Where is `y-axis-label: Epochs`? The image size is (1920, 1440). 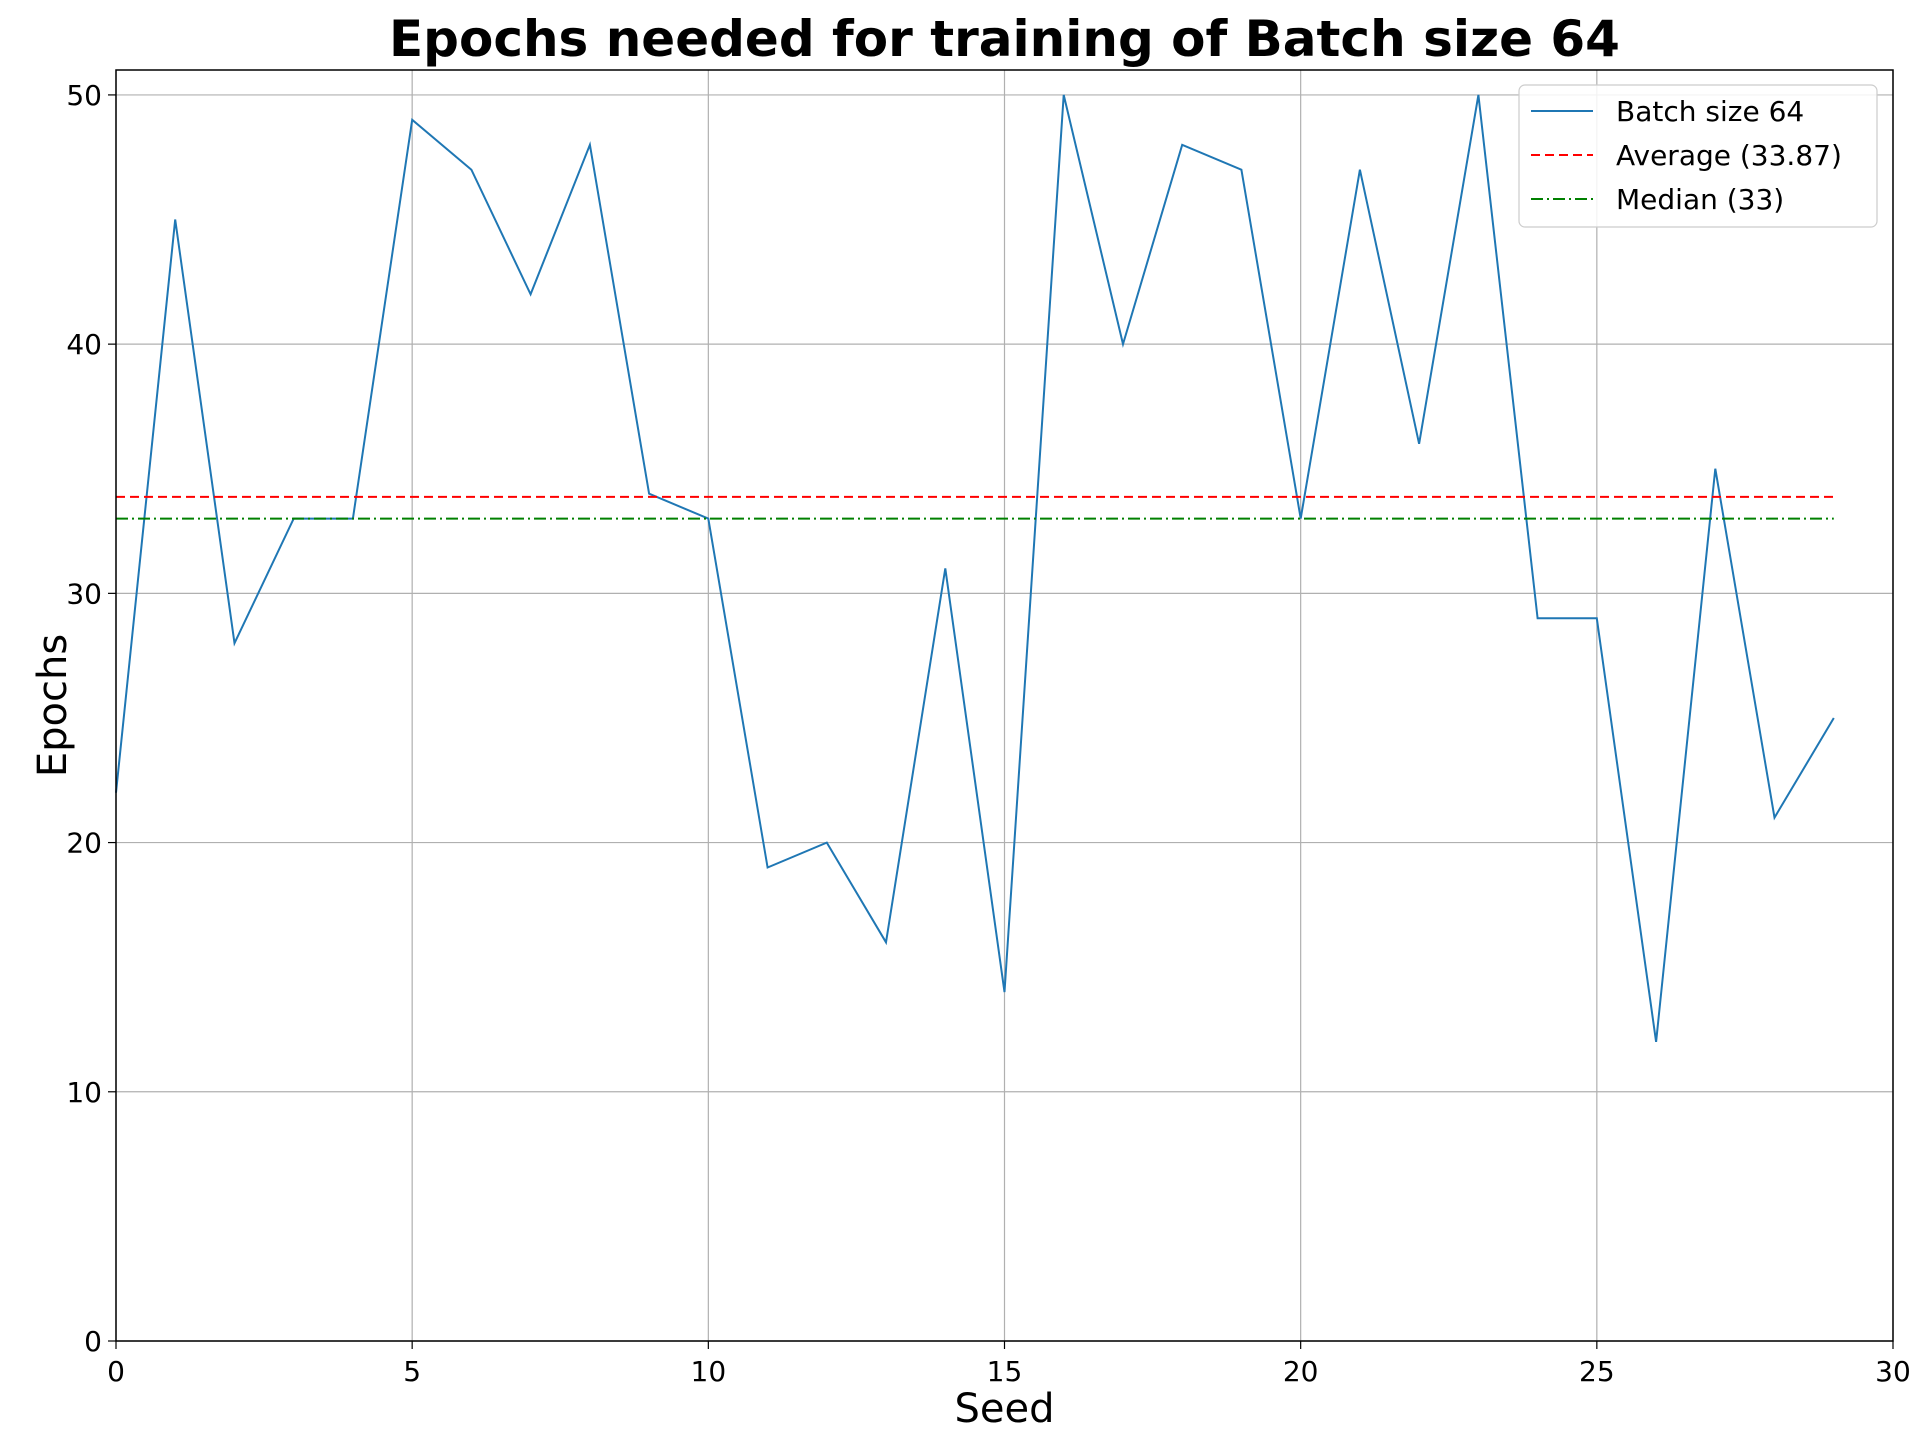
y-axis-label: Epochs is located at coordinates (53, 705).